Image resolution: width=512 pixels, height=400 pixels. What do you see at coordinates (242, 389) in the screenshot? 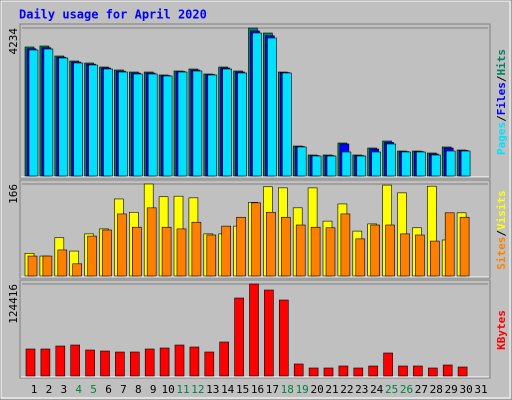
I see `x-tick-label: 15` at bounding box center [242, 389].